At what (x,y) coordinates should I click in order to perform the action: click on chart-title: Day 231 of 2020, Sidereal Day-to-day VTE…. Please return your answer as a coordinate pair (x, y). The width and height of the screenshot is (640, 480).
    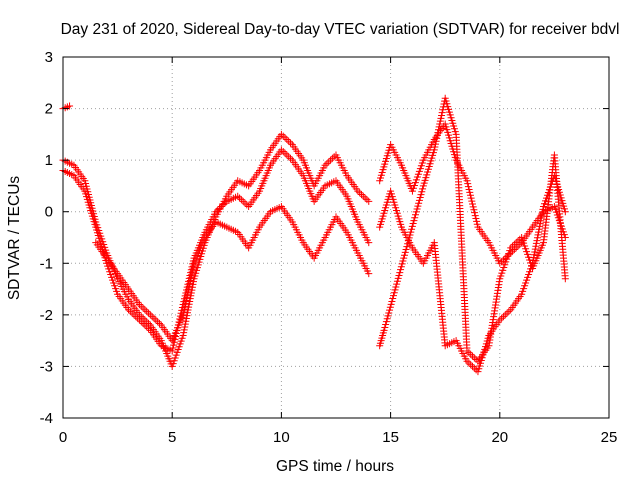
    Looking at the image, I should click on (340, 29).